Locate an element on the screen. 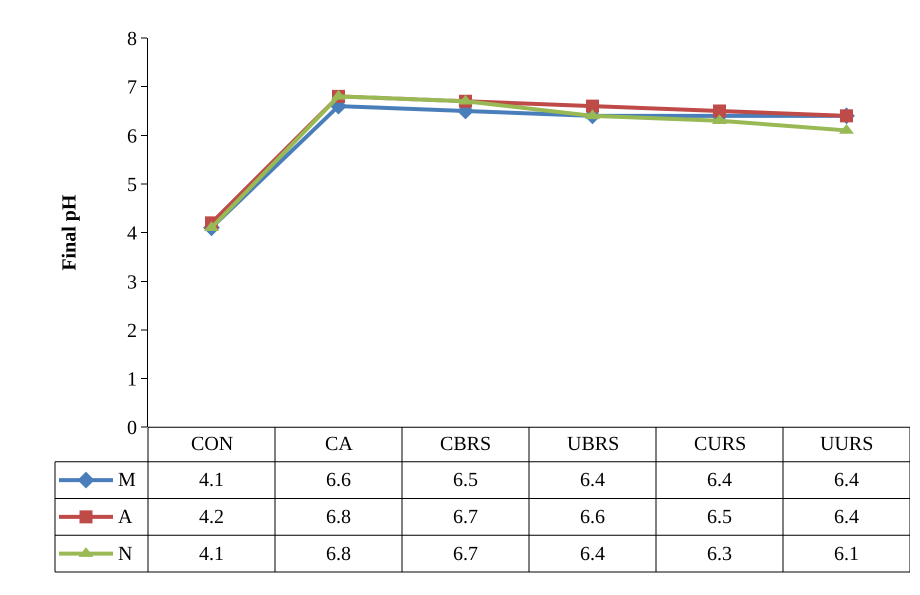 The height and width of the screenshot is (595, 920). y-tick-label: 5 is located at coordinates (132, 185).